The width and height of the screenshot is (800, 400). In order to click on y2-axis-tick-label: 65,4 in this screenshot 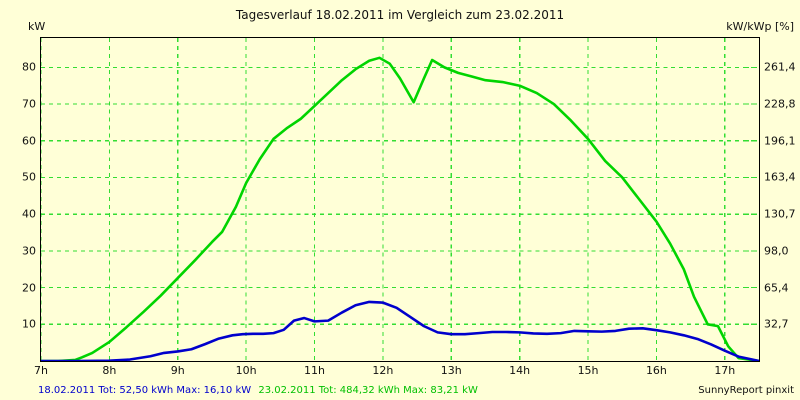, I will do `click(776, 288)`.